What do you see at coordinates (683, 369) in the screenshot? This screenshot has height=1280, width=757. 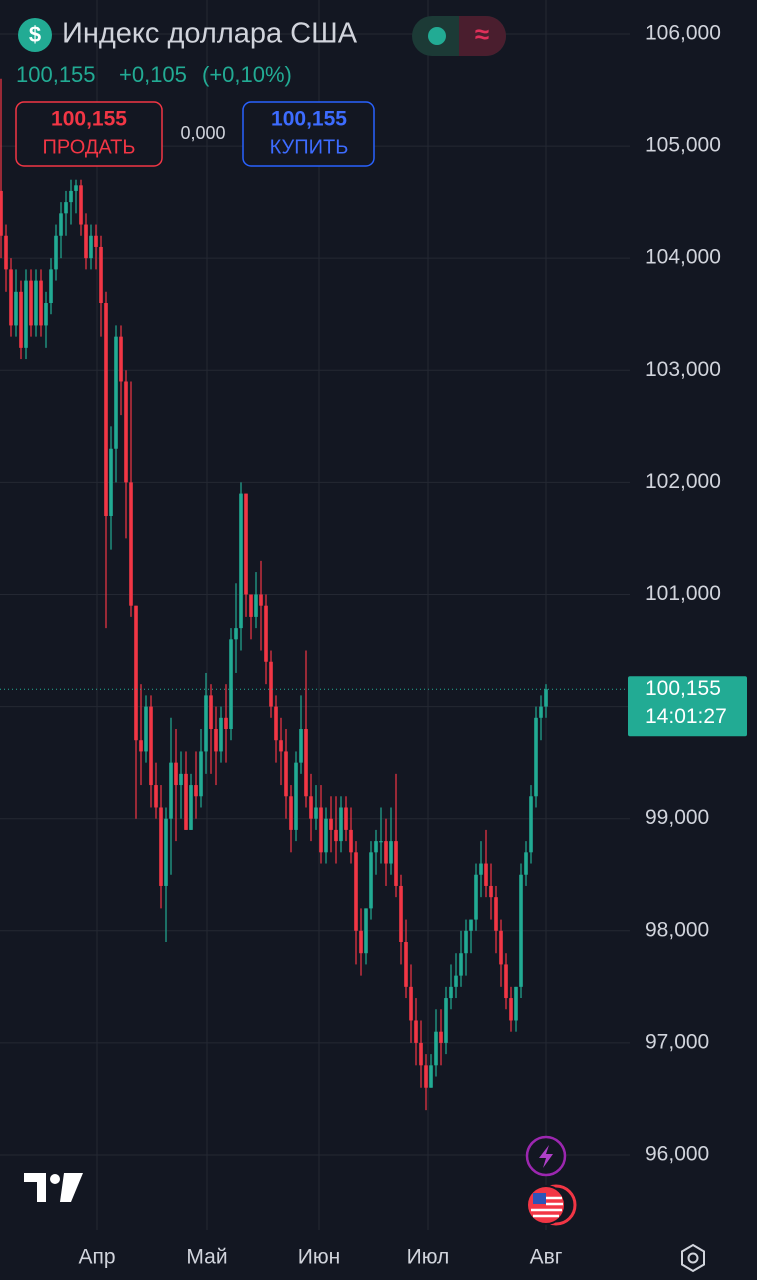 I see `y-tick-label: 103,000` at bounding box center [683, 369].